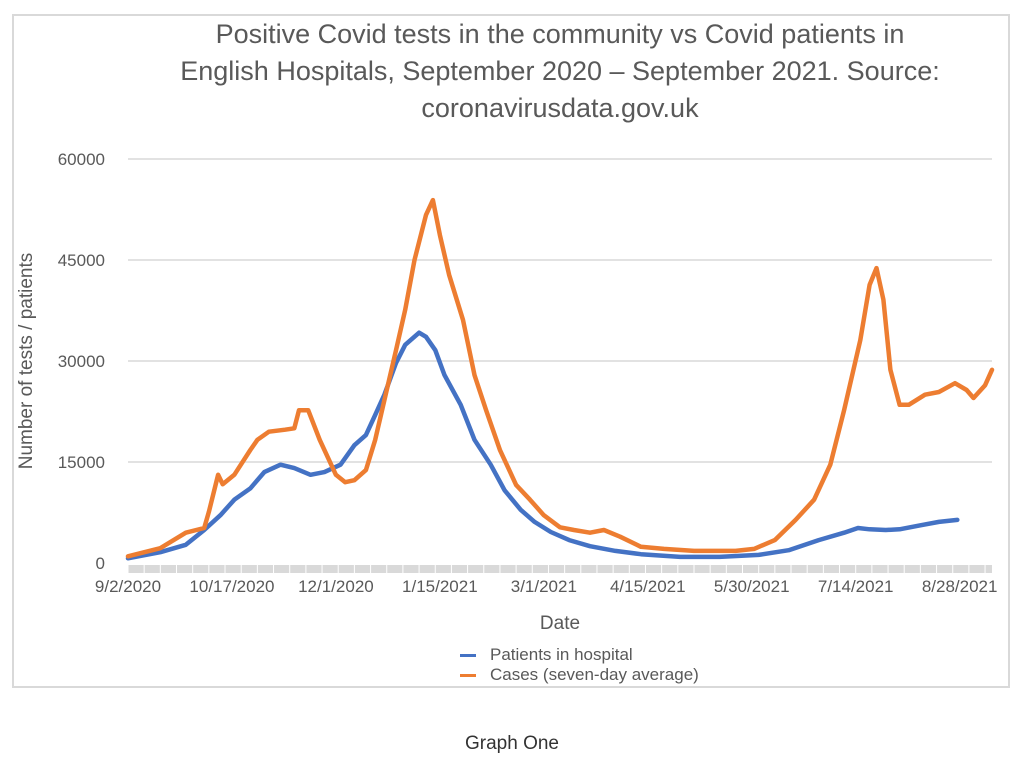 The image size is (1024, 767). Describe the element at coordinates (856, 586) in the screenshot. I see `x-tick-label: 7/14/2021` at that location.